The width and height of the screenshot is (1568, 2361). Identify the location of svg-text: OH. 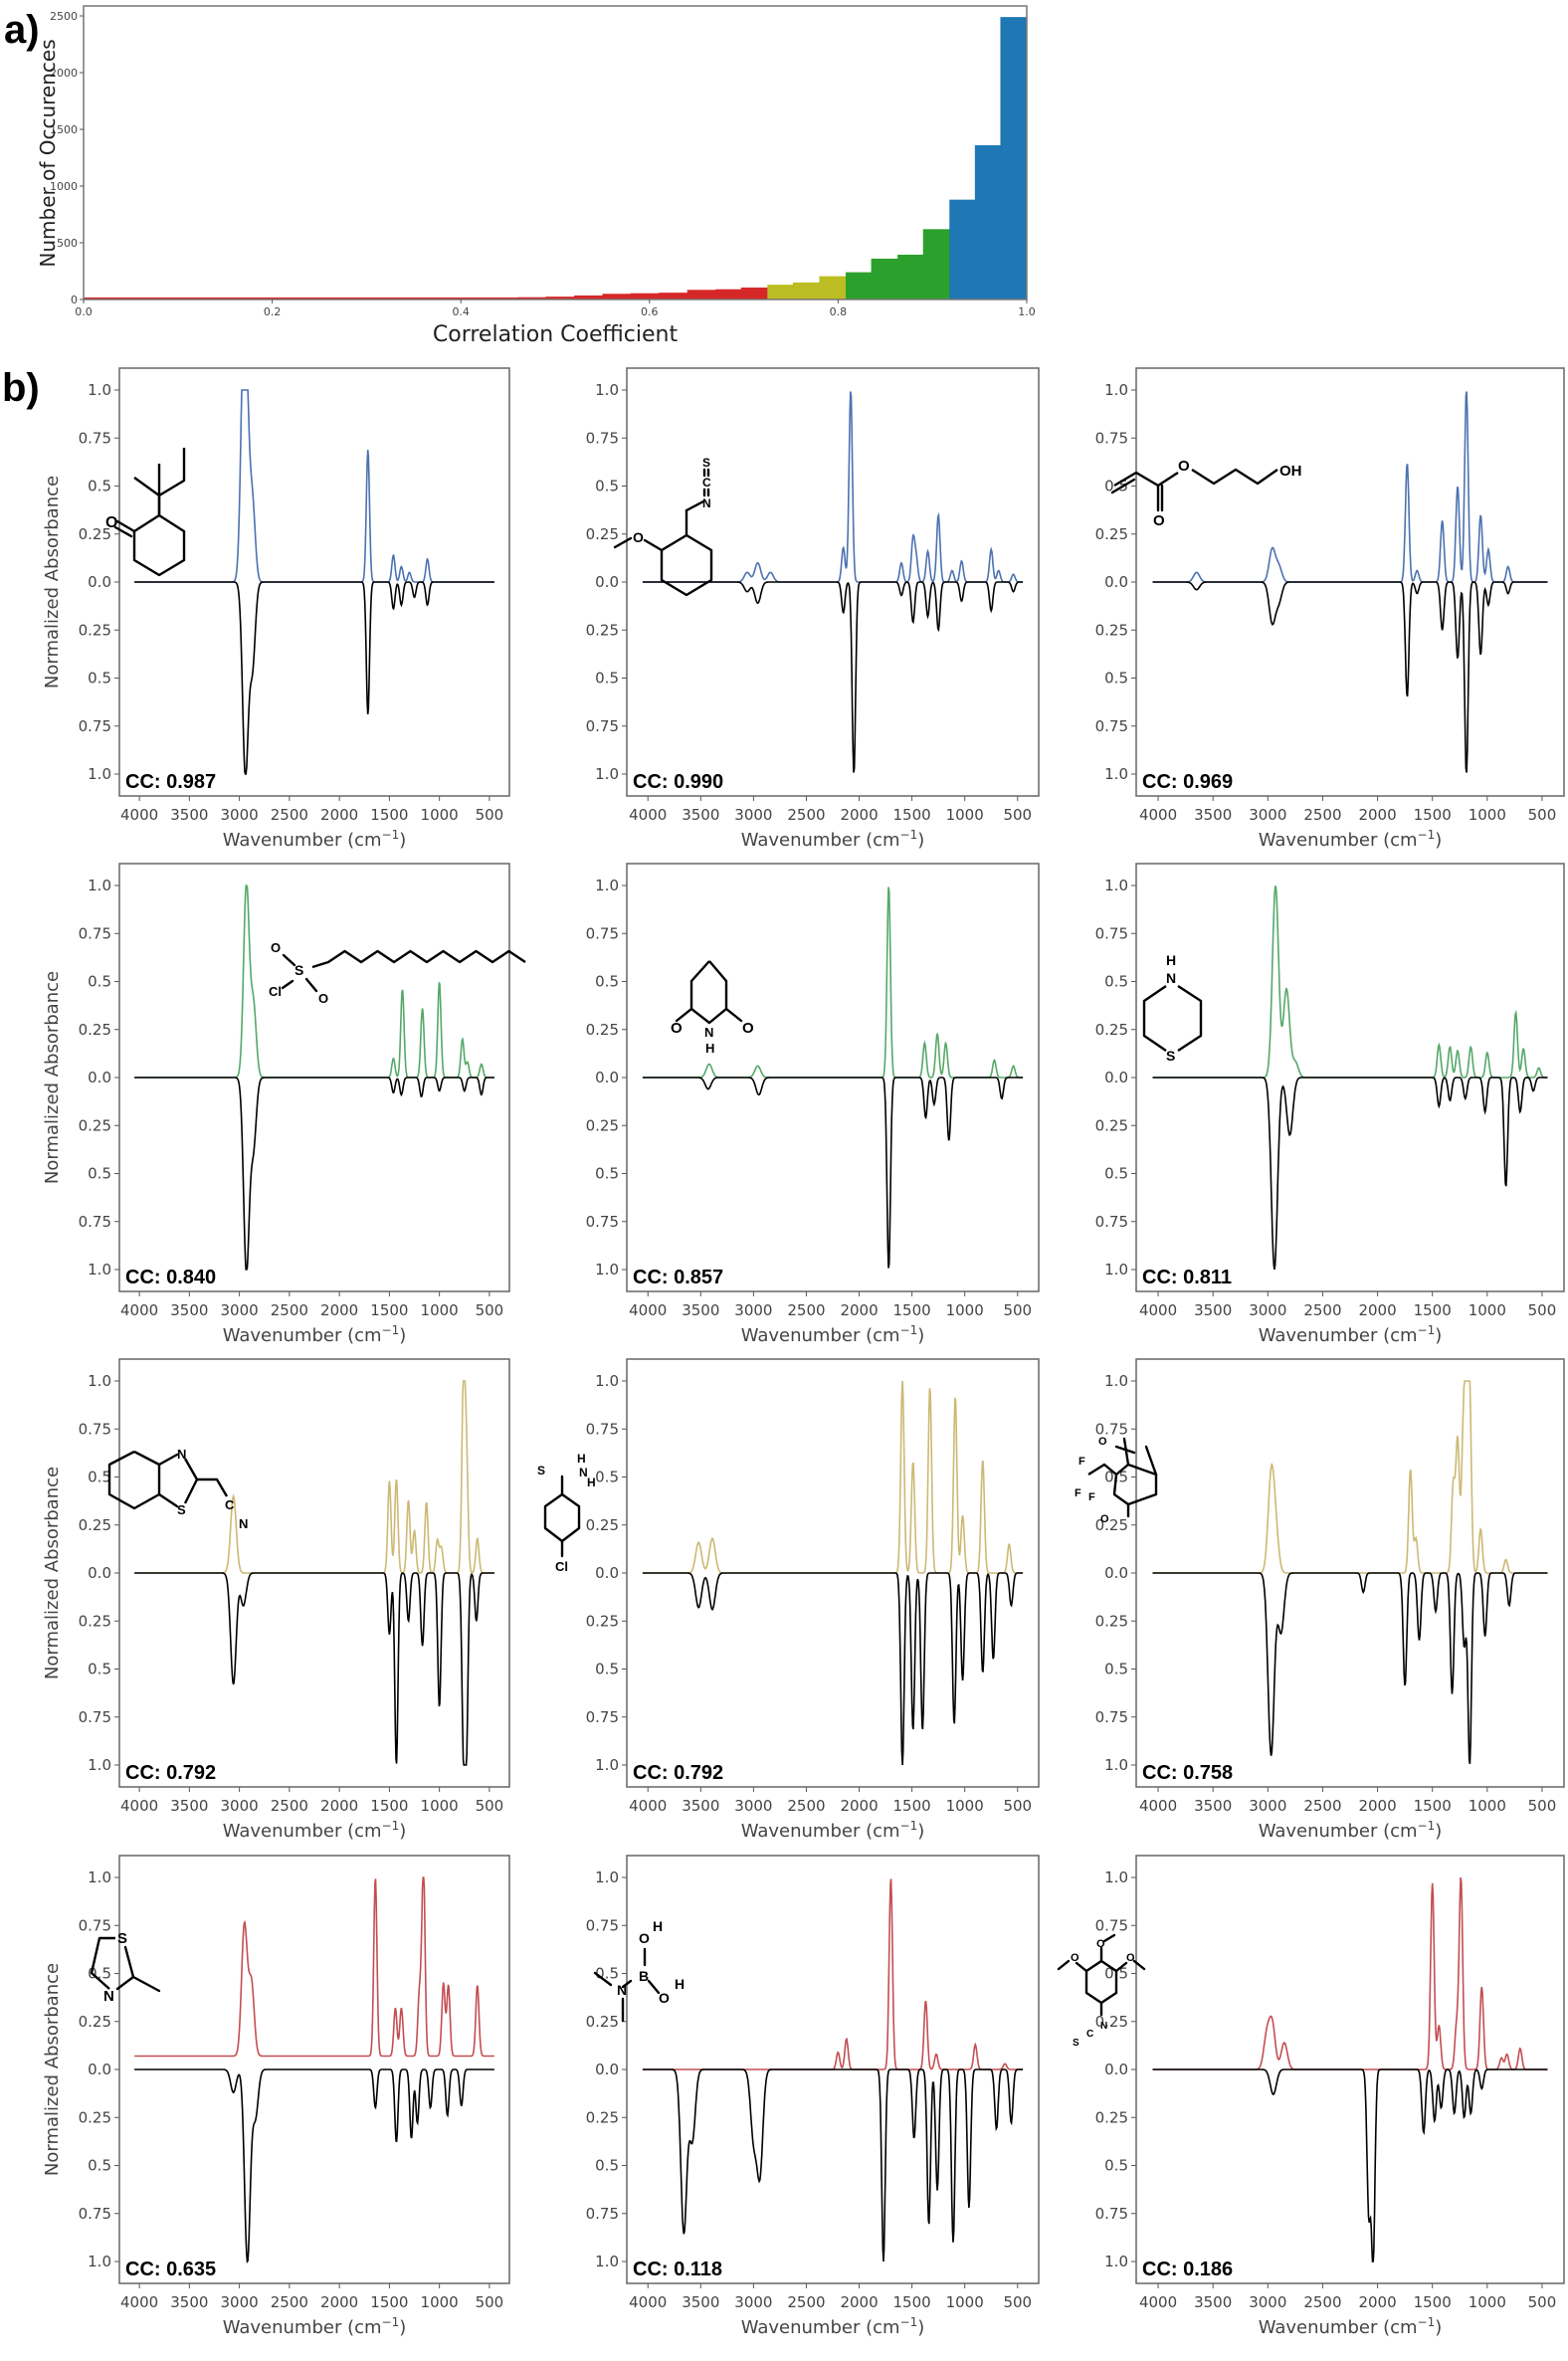
(1290, 471).